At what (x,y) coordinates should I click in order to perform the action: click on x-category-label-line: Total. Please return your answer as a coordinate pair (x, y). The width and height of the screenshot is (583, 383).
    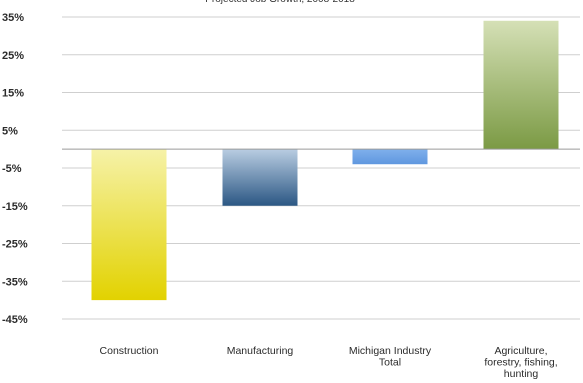
    Looking at the image, I should click on (390, 363).